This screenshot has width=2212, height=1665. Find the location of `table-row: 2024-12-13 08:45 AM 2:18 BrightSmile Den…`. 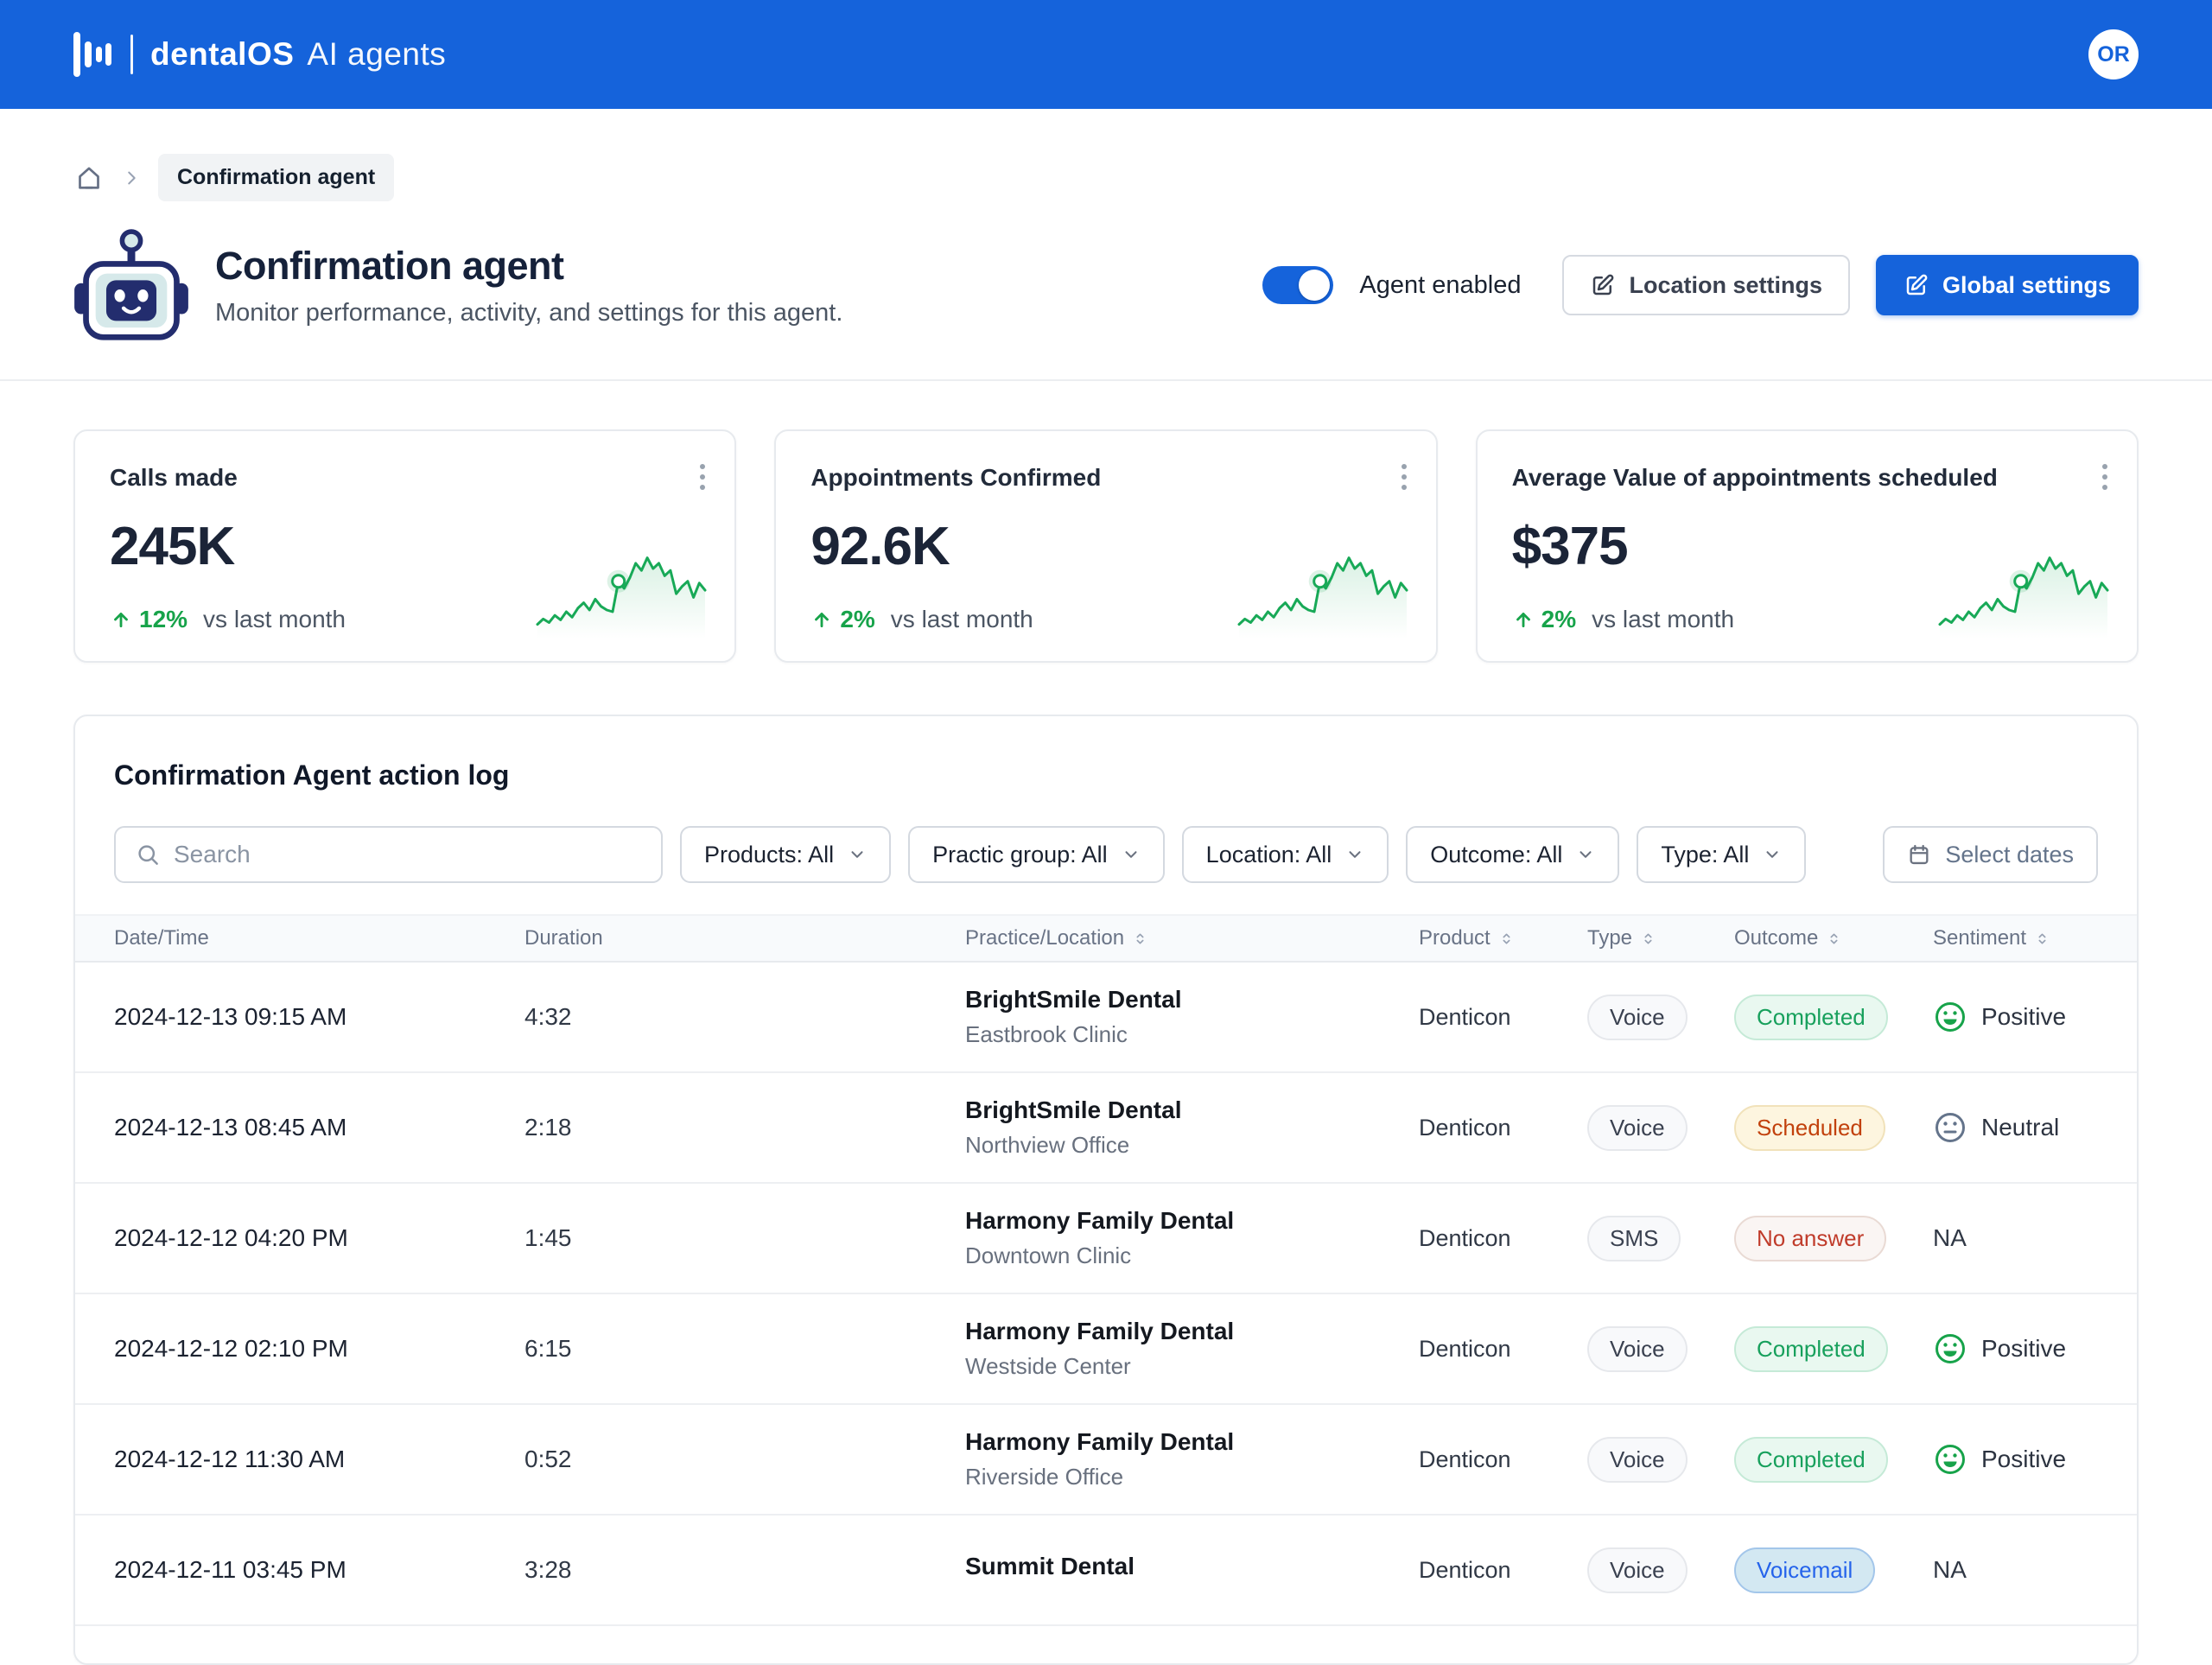

table-row: 2024-12-13 08:45 AM 2:18 BrightSmile Den… is located at coordinates (1106, 1128).